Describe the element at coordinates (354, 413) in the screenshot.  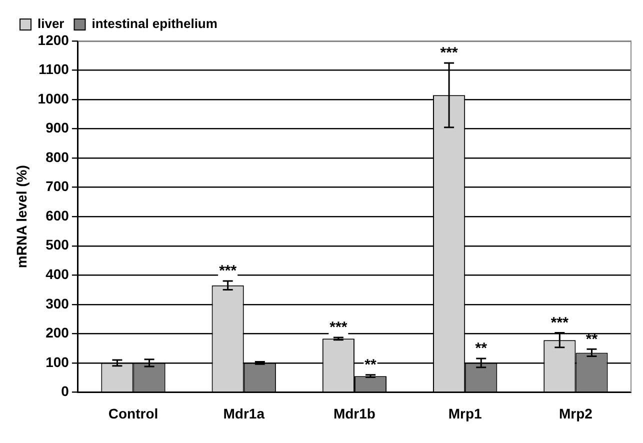
I see `x-tick-label: Mdr1b` at that location.